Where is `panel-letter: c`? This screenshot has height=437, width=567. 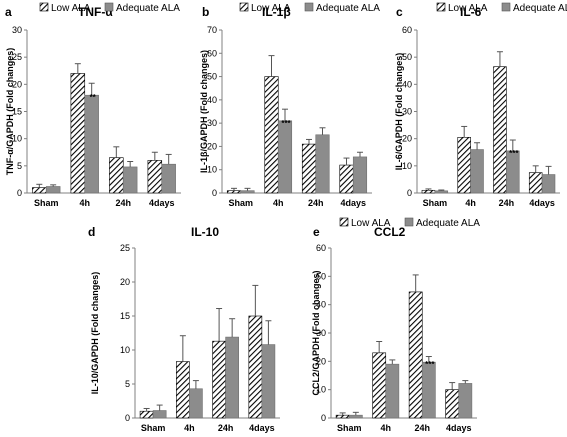
panel-letter: c is located at coordinates (399, 12).